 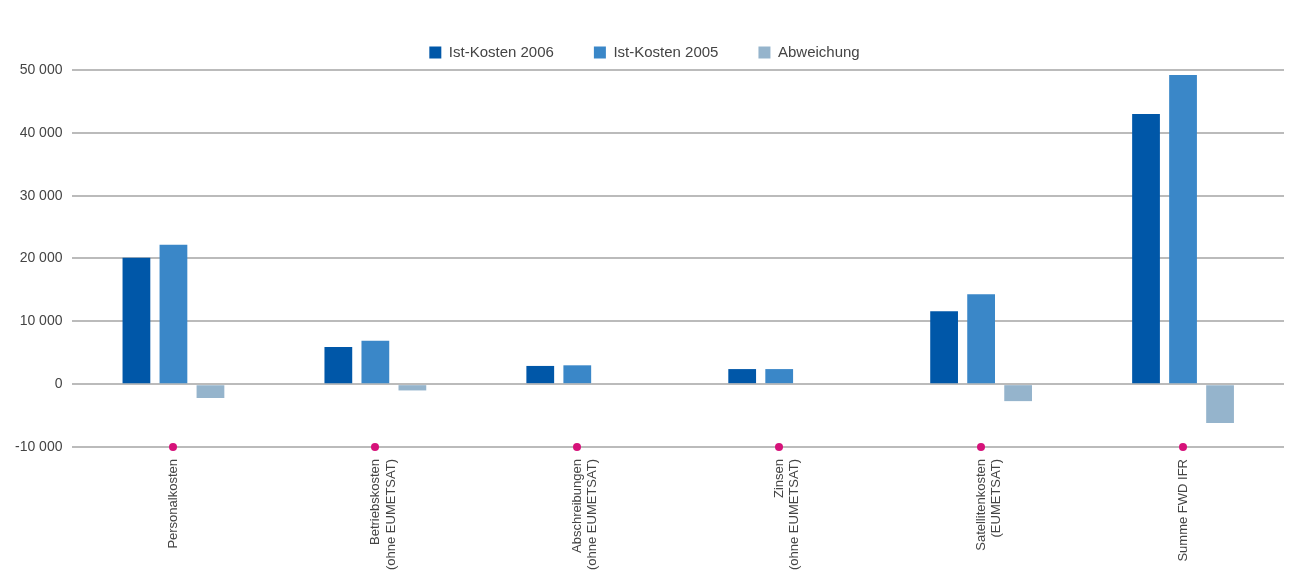 What do you see at coordinates (988, 504) in the screenshot?
I see `x-tick-label: Satellitenkosten (EUMETSAT)` at bounding box center [988, 504].